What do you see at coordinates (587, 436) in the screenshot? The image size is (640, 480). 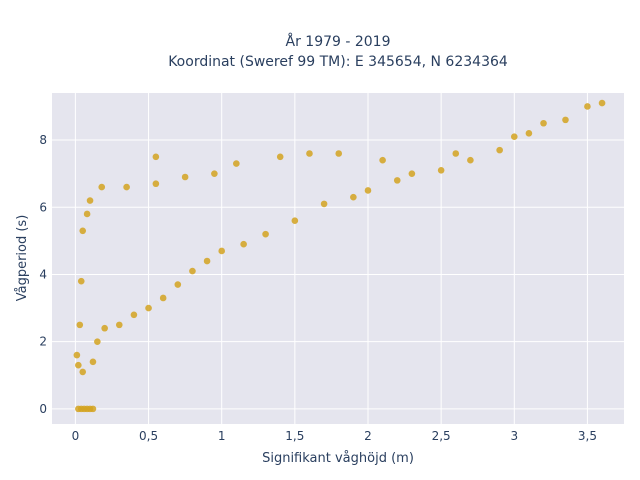 I see `x-tick-label: 3,5` at bounding box center [587, 436].